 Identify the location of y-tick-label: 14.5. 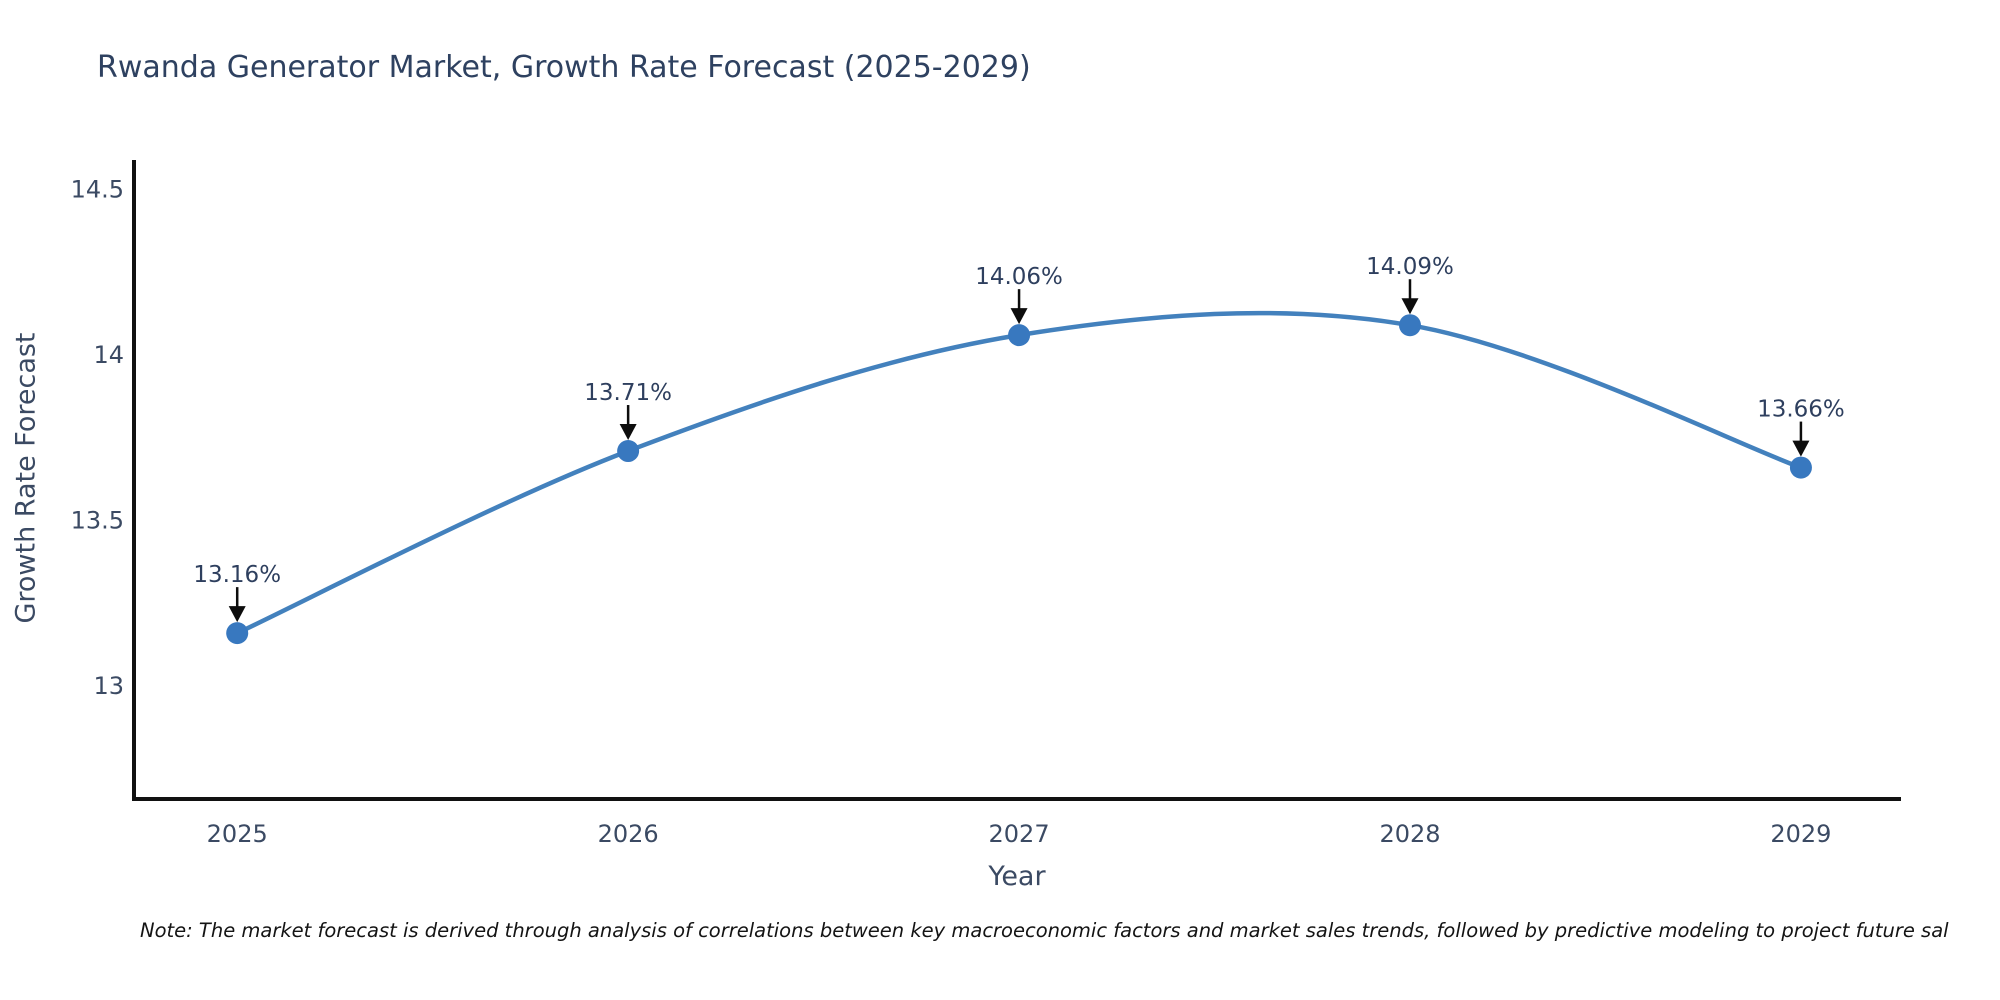
(97, 189).